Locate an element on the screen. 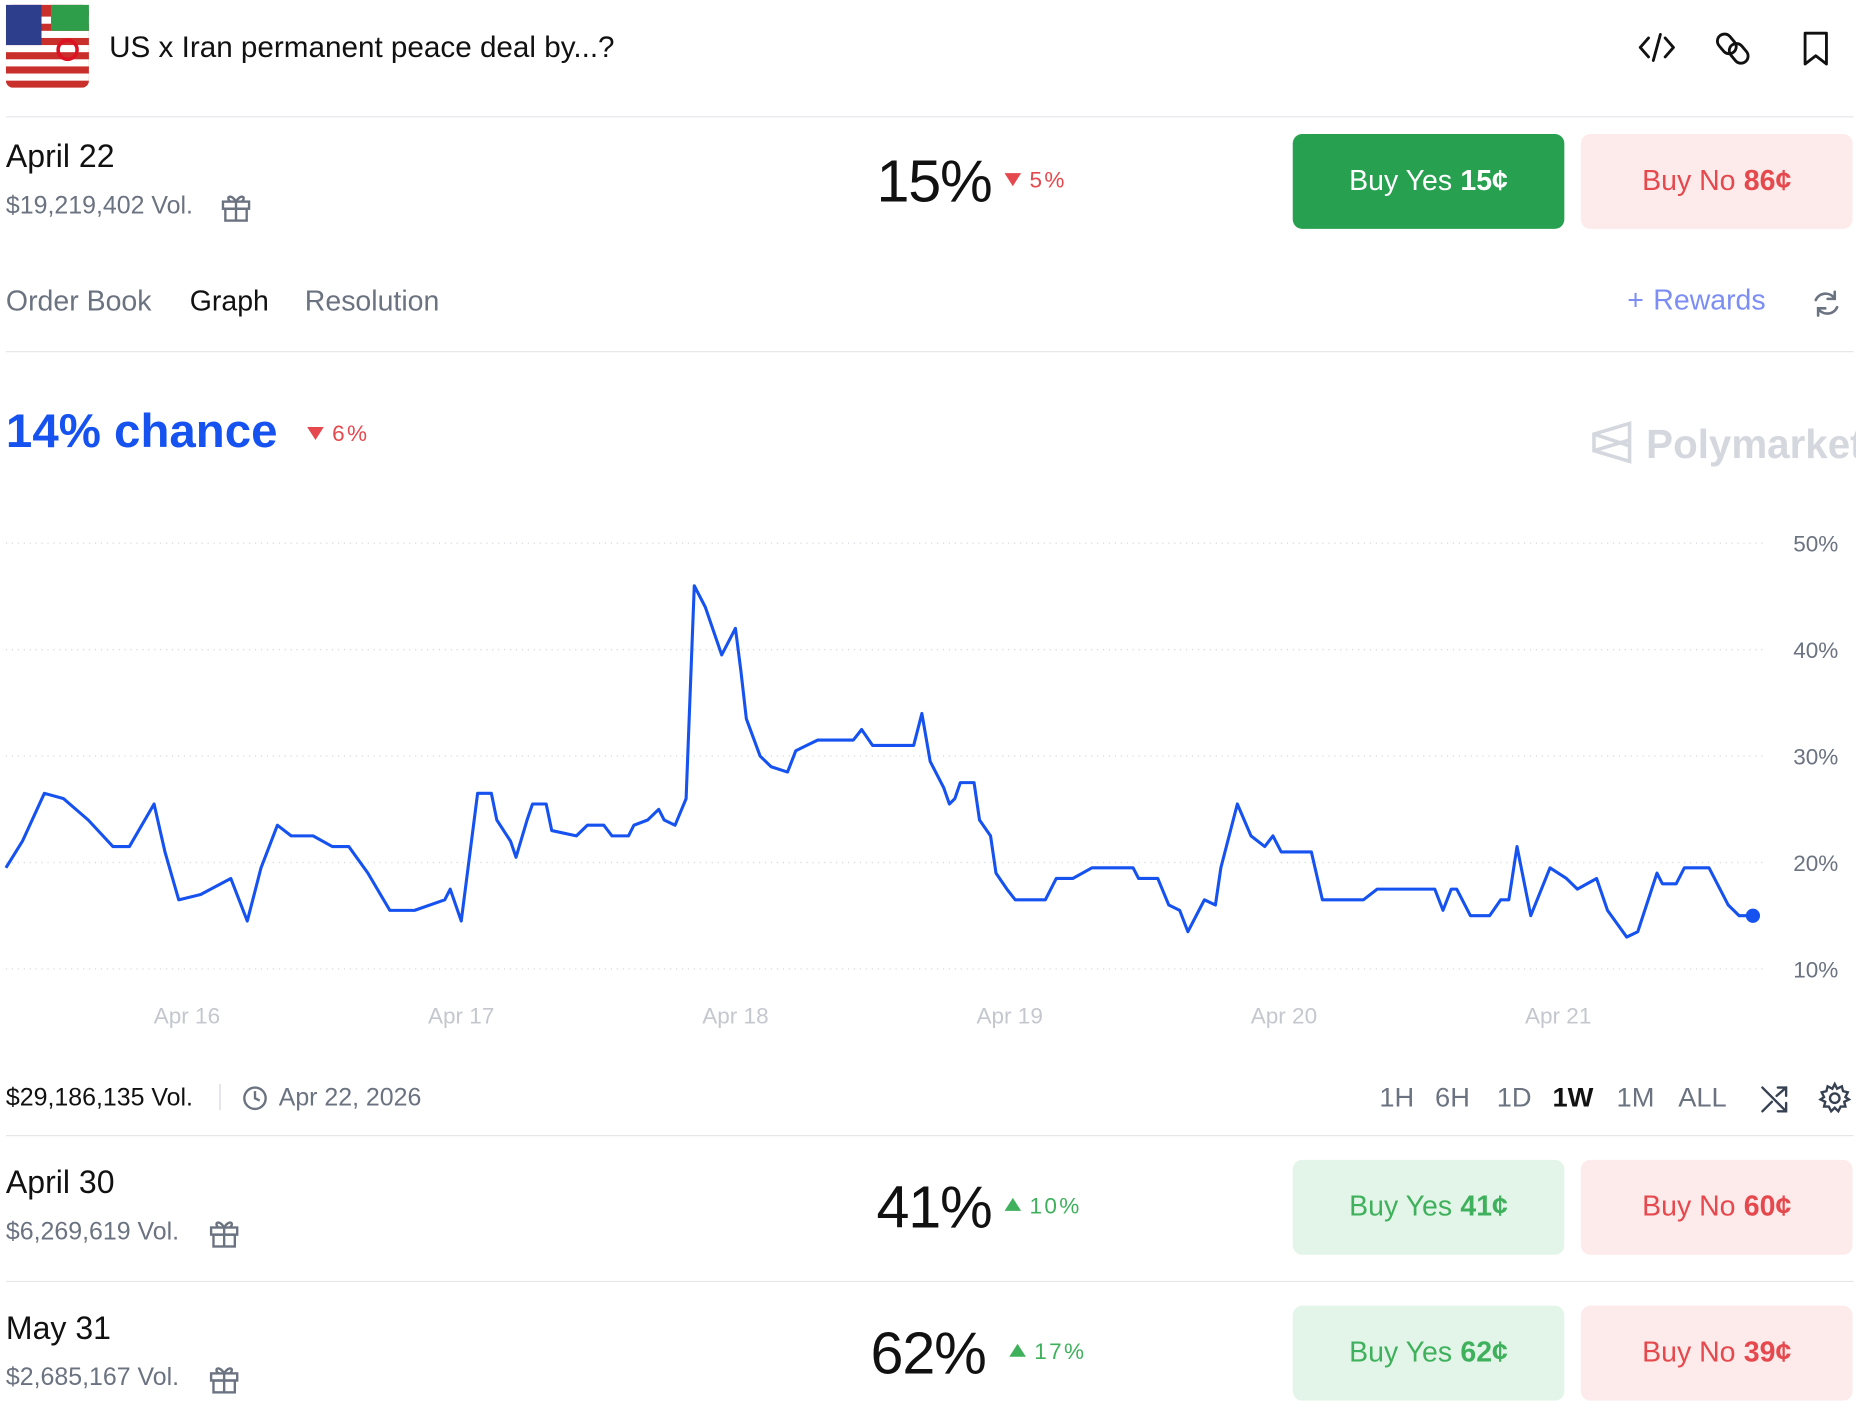 The width and height of the screenshot is (1856, 1412). market-date: April 22 is located at coordinates (60, 156).